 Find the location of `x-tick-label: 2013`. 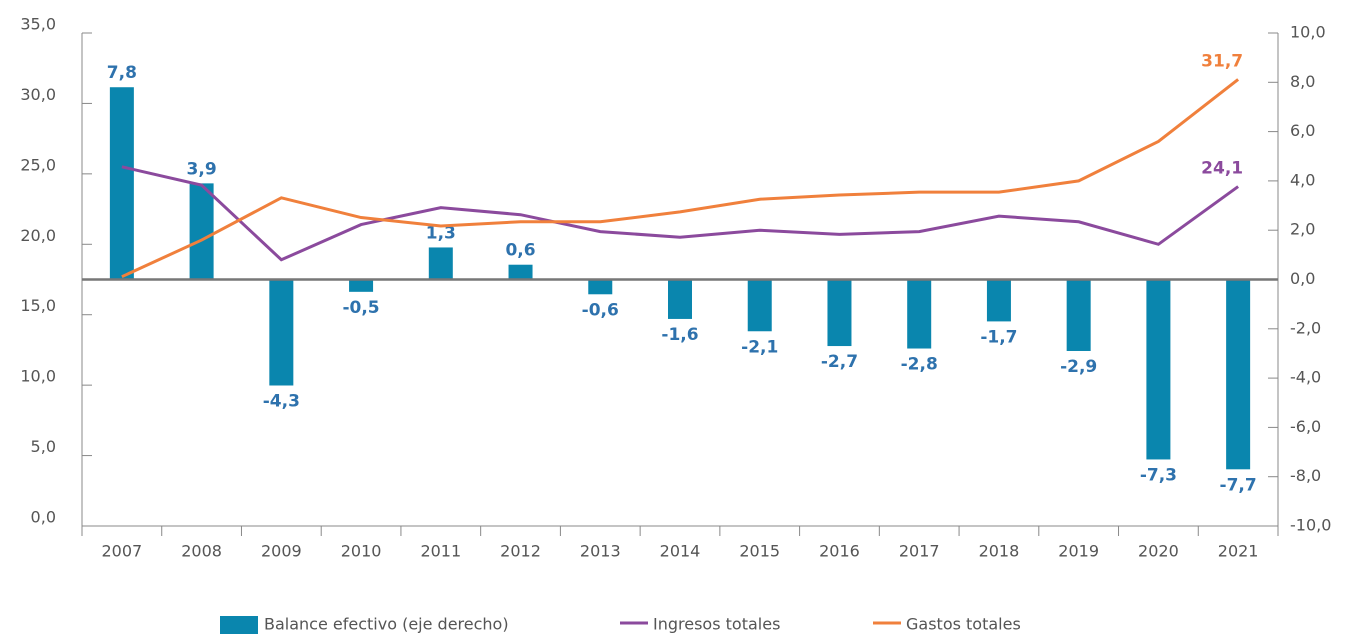

x-tick-label: 2013 is located at coordinates (600, 551).